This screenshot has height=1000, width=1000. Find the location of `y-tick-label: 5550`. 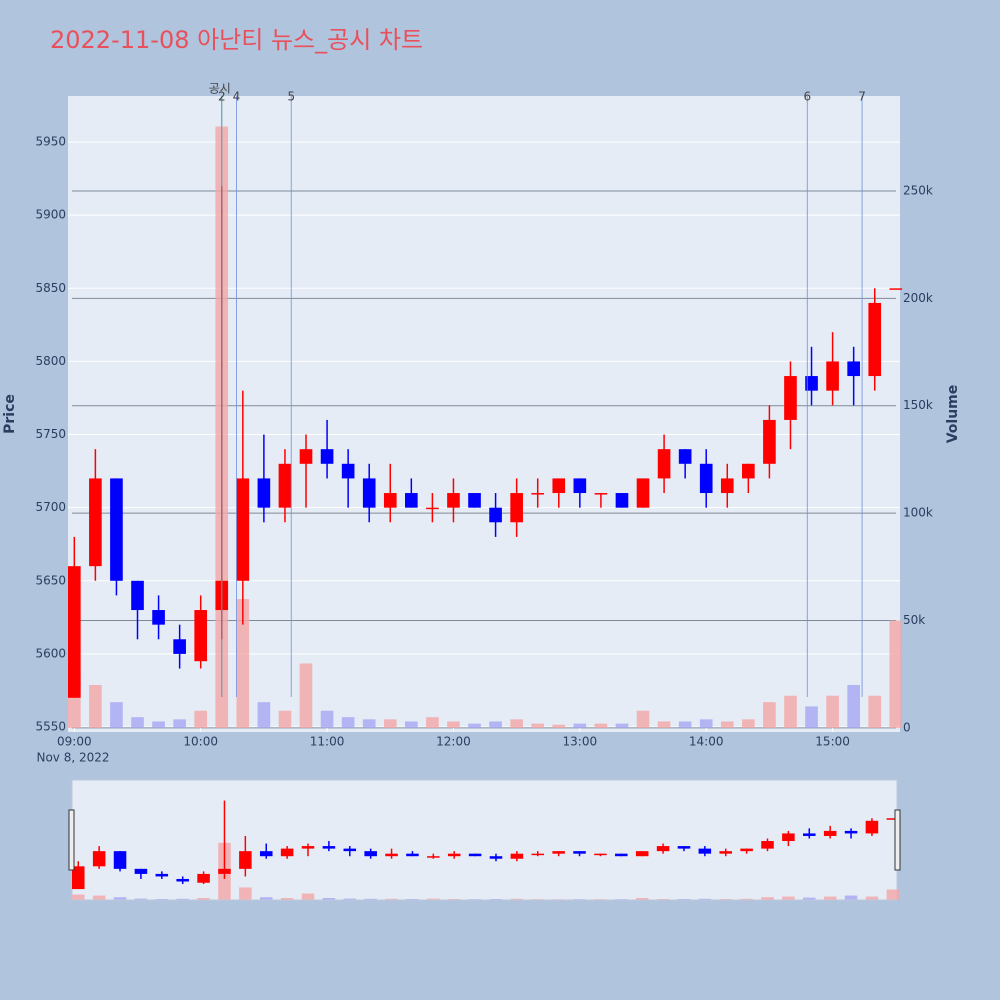

y-tick-label: 5550 is located at coordinates (50, 727).